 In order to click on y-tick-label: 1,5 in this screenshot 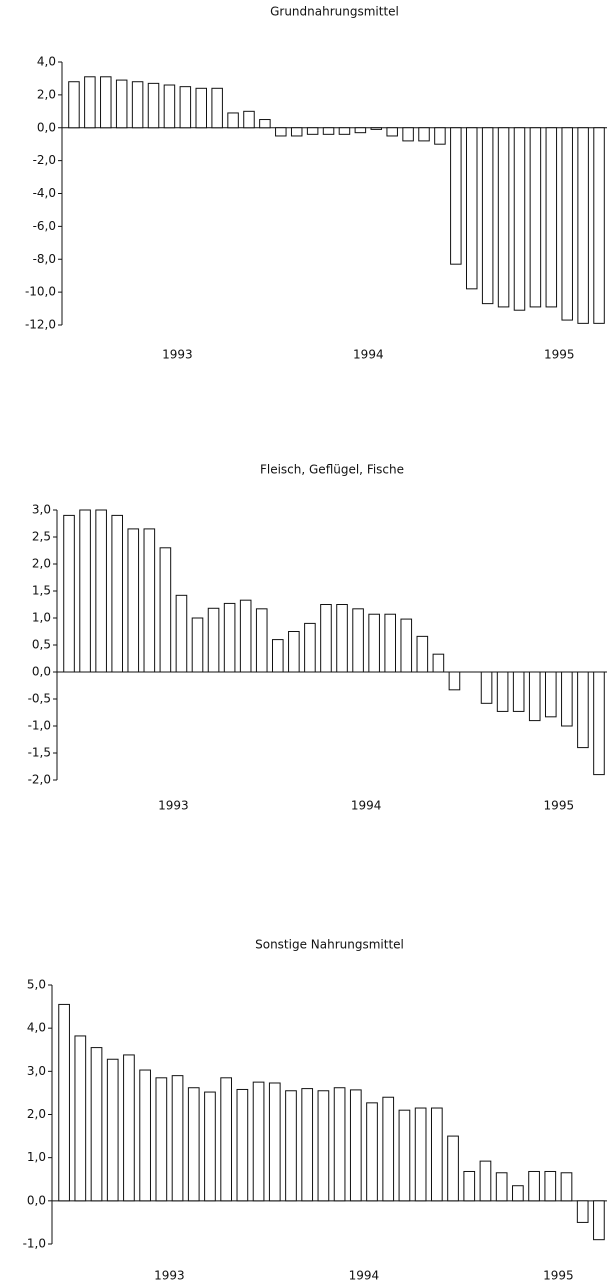, I will do `click(41, 591)`.